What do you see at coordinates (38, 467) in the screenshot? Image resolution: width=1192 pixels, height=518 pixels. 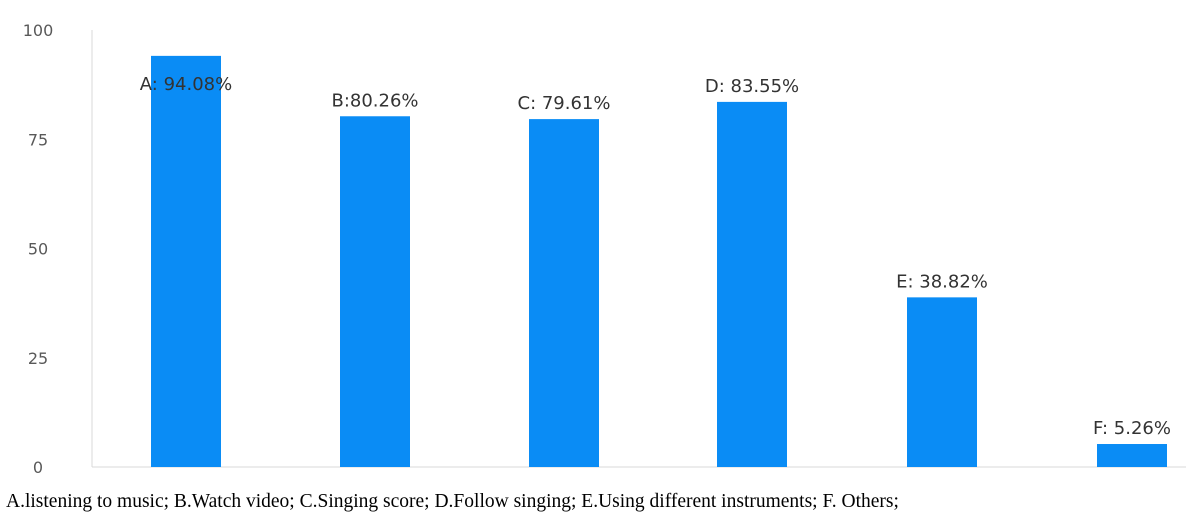 I see `y-tick-label: 0` at bounding box center [38, 467].